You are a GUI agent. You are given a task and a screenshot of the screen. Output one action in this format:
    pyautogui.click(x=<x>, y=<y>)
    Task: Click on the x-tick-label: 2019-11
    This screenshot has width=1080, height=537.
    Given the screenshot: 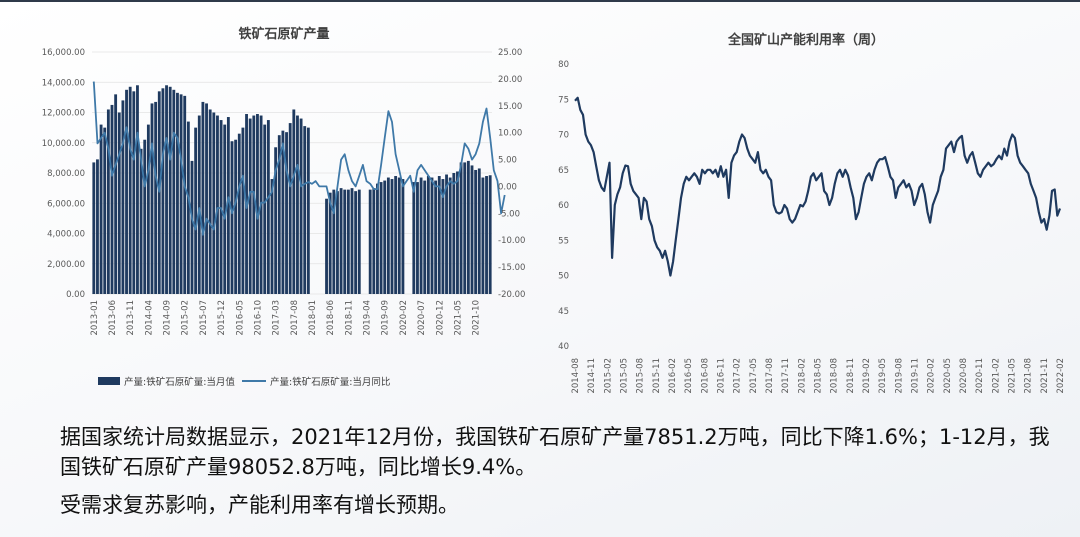 What is the action you would take?
    pyautogui.click(x=916, y=376)
    